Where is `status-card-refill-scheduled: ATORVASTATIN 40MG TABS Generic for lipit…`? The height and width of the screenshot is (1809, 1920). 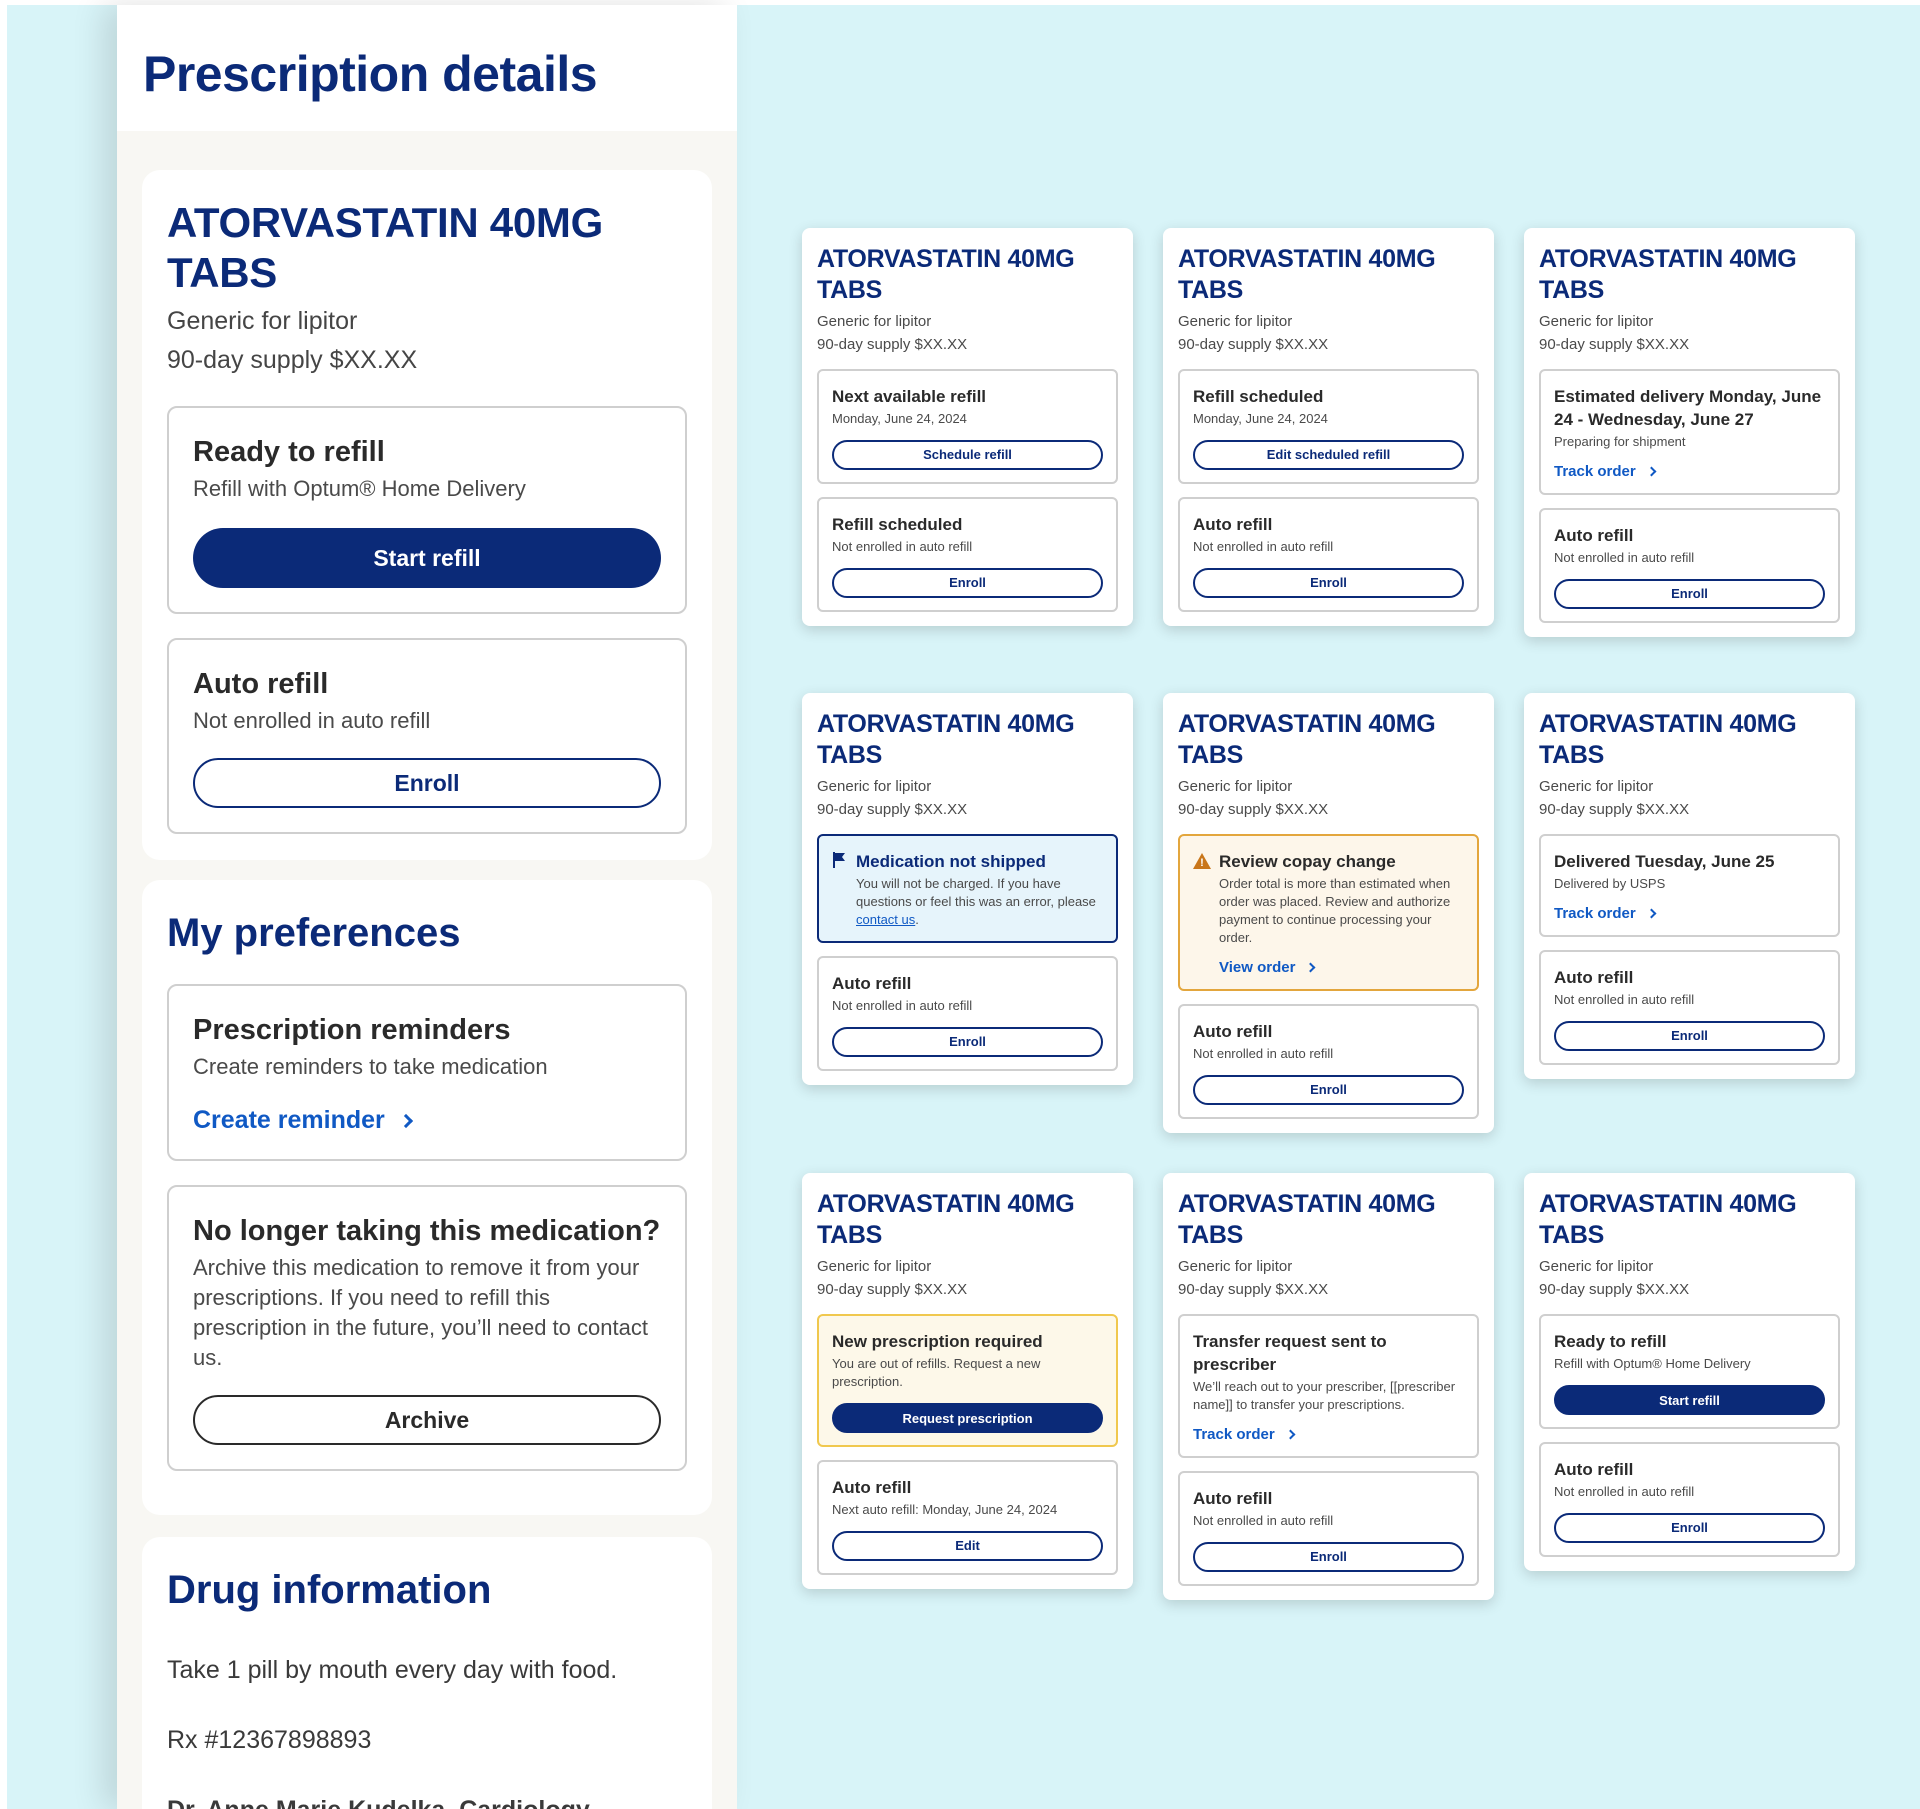 status-card-refill-scheduled: ATORVASTATIN 40MG TABS Generic for lipit… is located at coordinates (1328, 427).